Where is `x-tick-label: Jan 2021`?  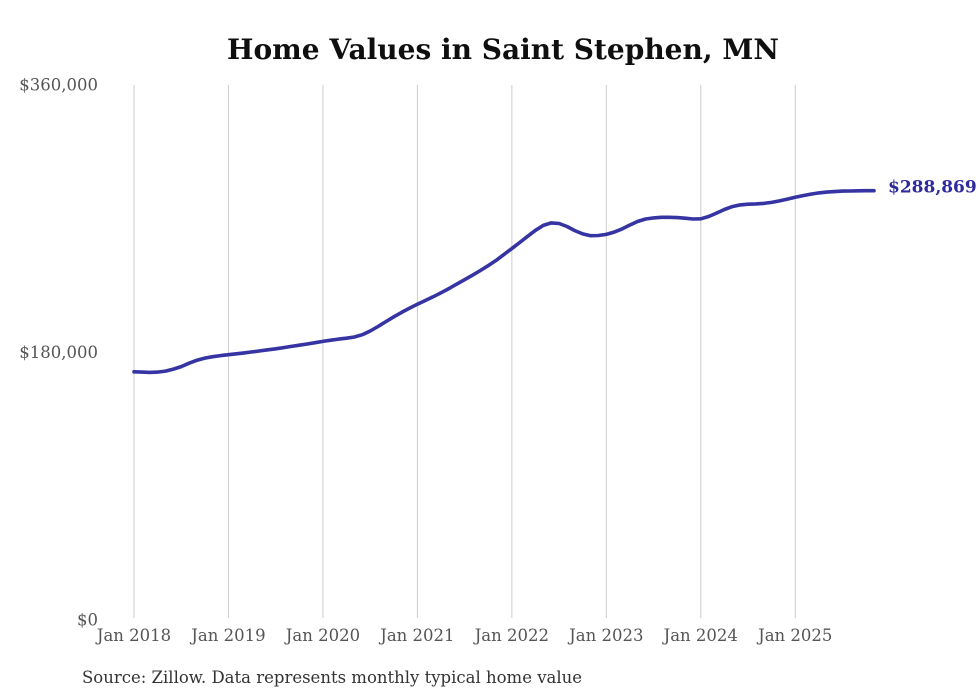 x-tick-label: Jan 2021 is located at coordinates (416, 635).